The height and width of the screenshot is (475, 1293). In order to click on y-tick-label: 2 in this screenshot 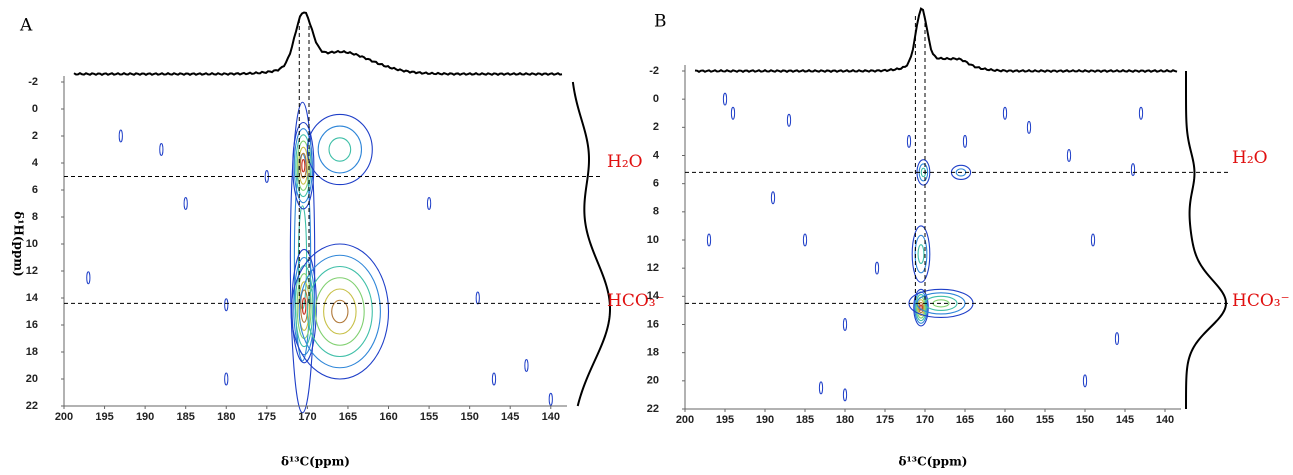, I will do `click(656, 127)`.